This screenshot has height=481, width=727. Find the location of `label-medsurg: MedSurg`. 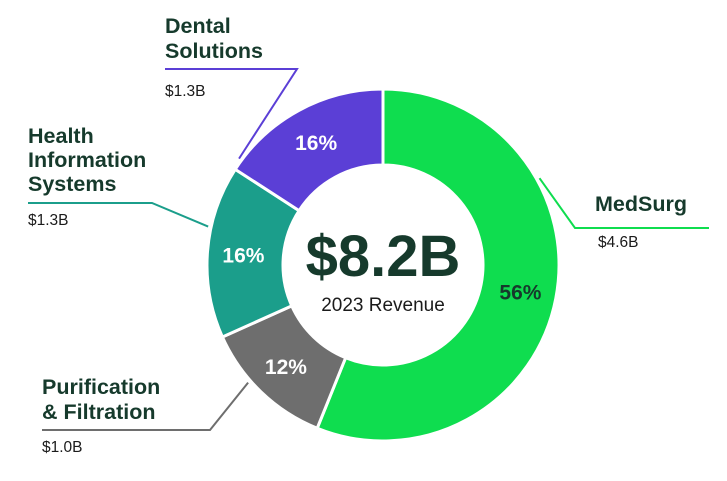

label-medsurg: MedSurg is located at coordinates (641, 204).